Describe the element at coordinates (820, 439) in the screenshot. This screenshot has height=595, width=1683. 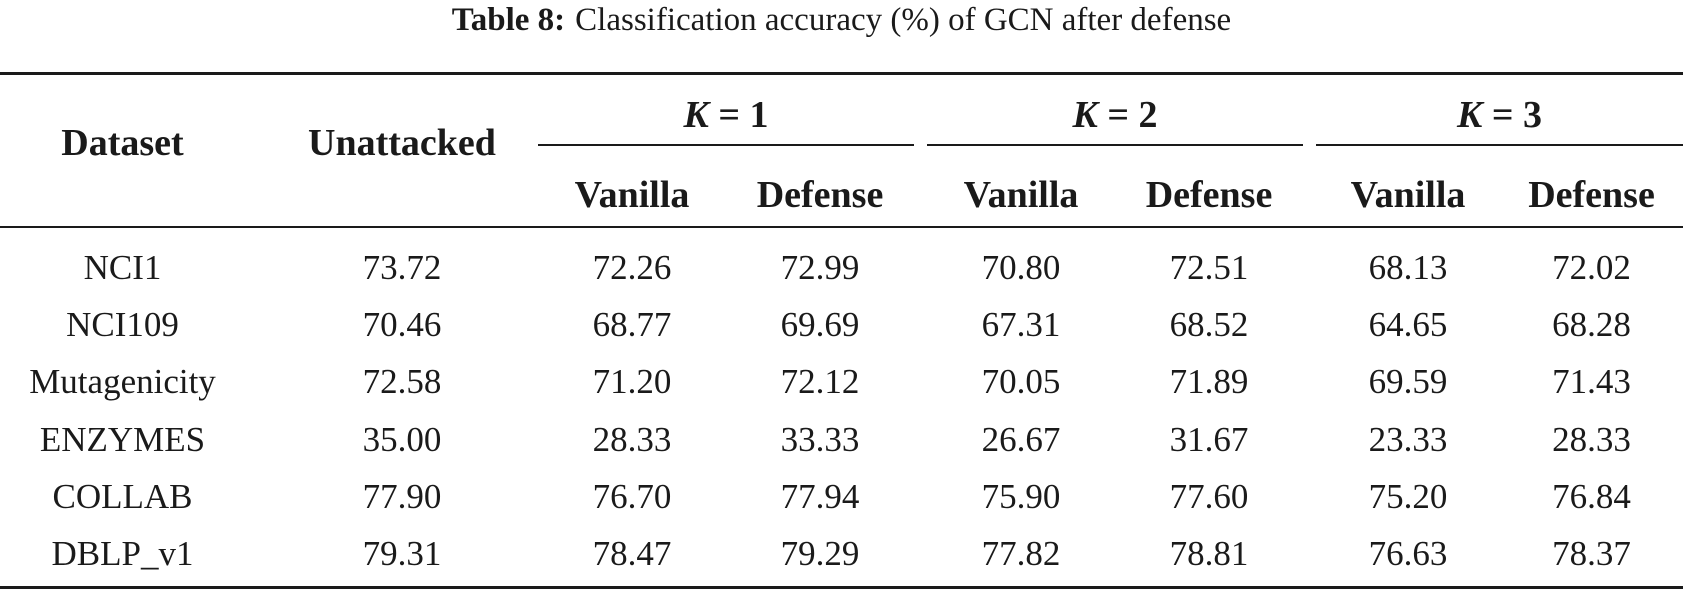
I see `table-cell: 33.33` at that location.